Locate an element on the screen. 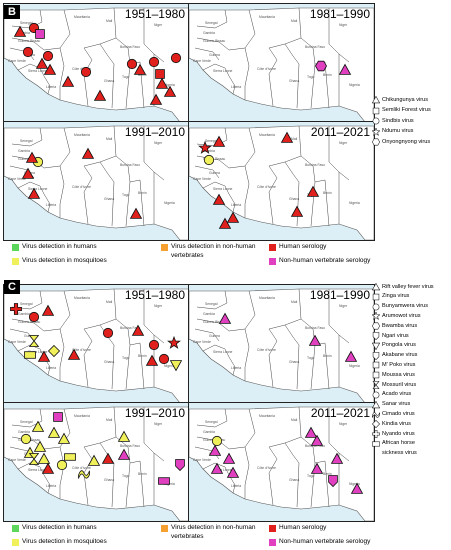 This screenshot has width=451, height=550. virus-legend-item: African horse is located at coordinates (398, 443).